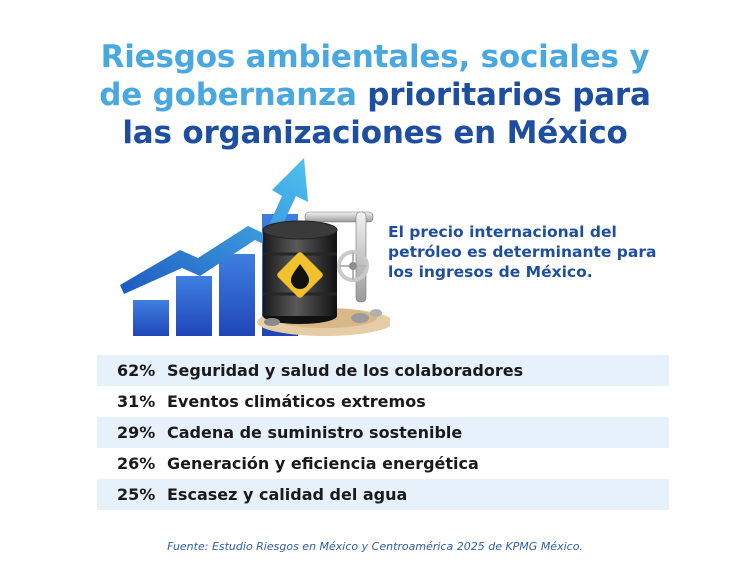  What do you see at coordinates (287, 494) in the screenshot?
I see `stat-label: Escasez y calidad del agua` at bounding box center [287, 494].